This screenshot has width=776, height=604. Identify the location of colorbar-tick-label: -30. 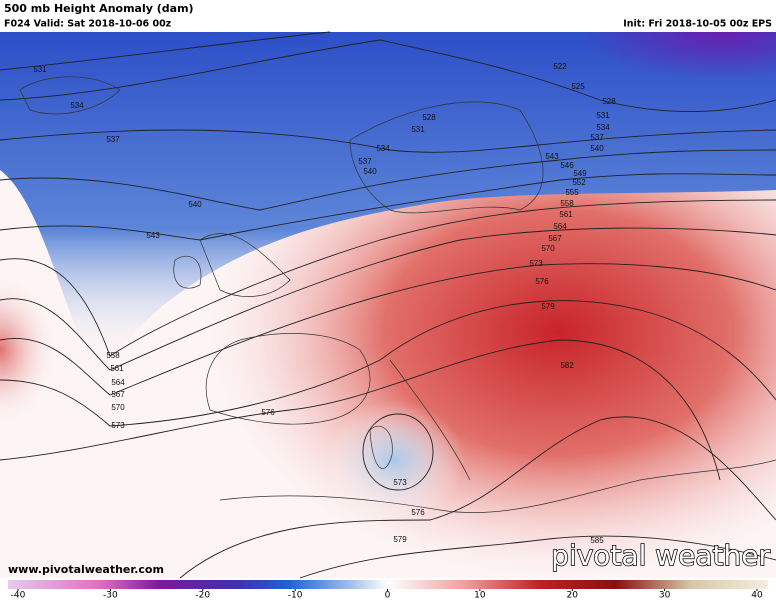
(110, 596).